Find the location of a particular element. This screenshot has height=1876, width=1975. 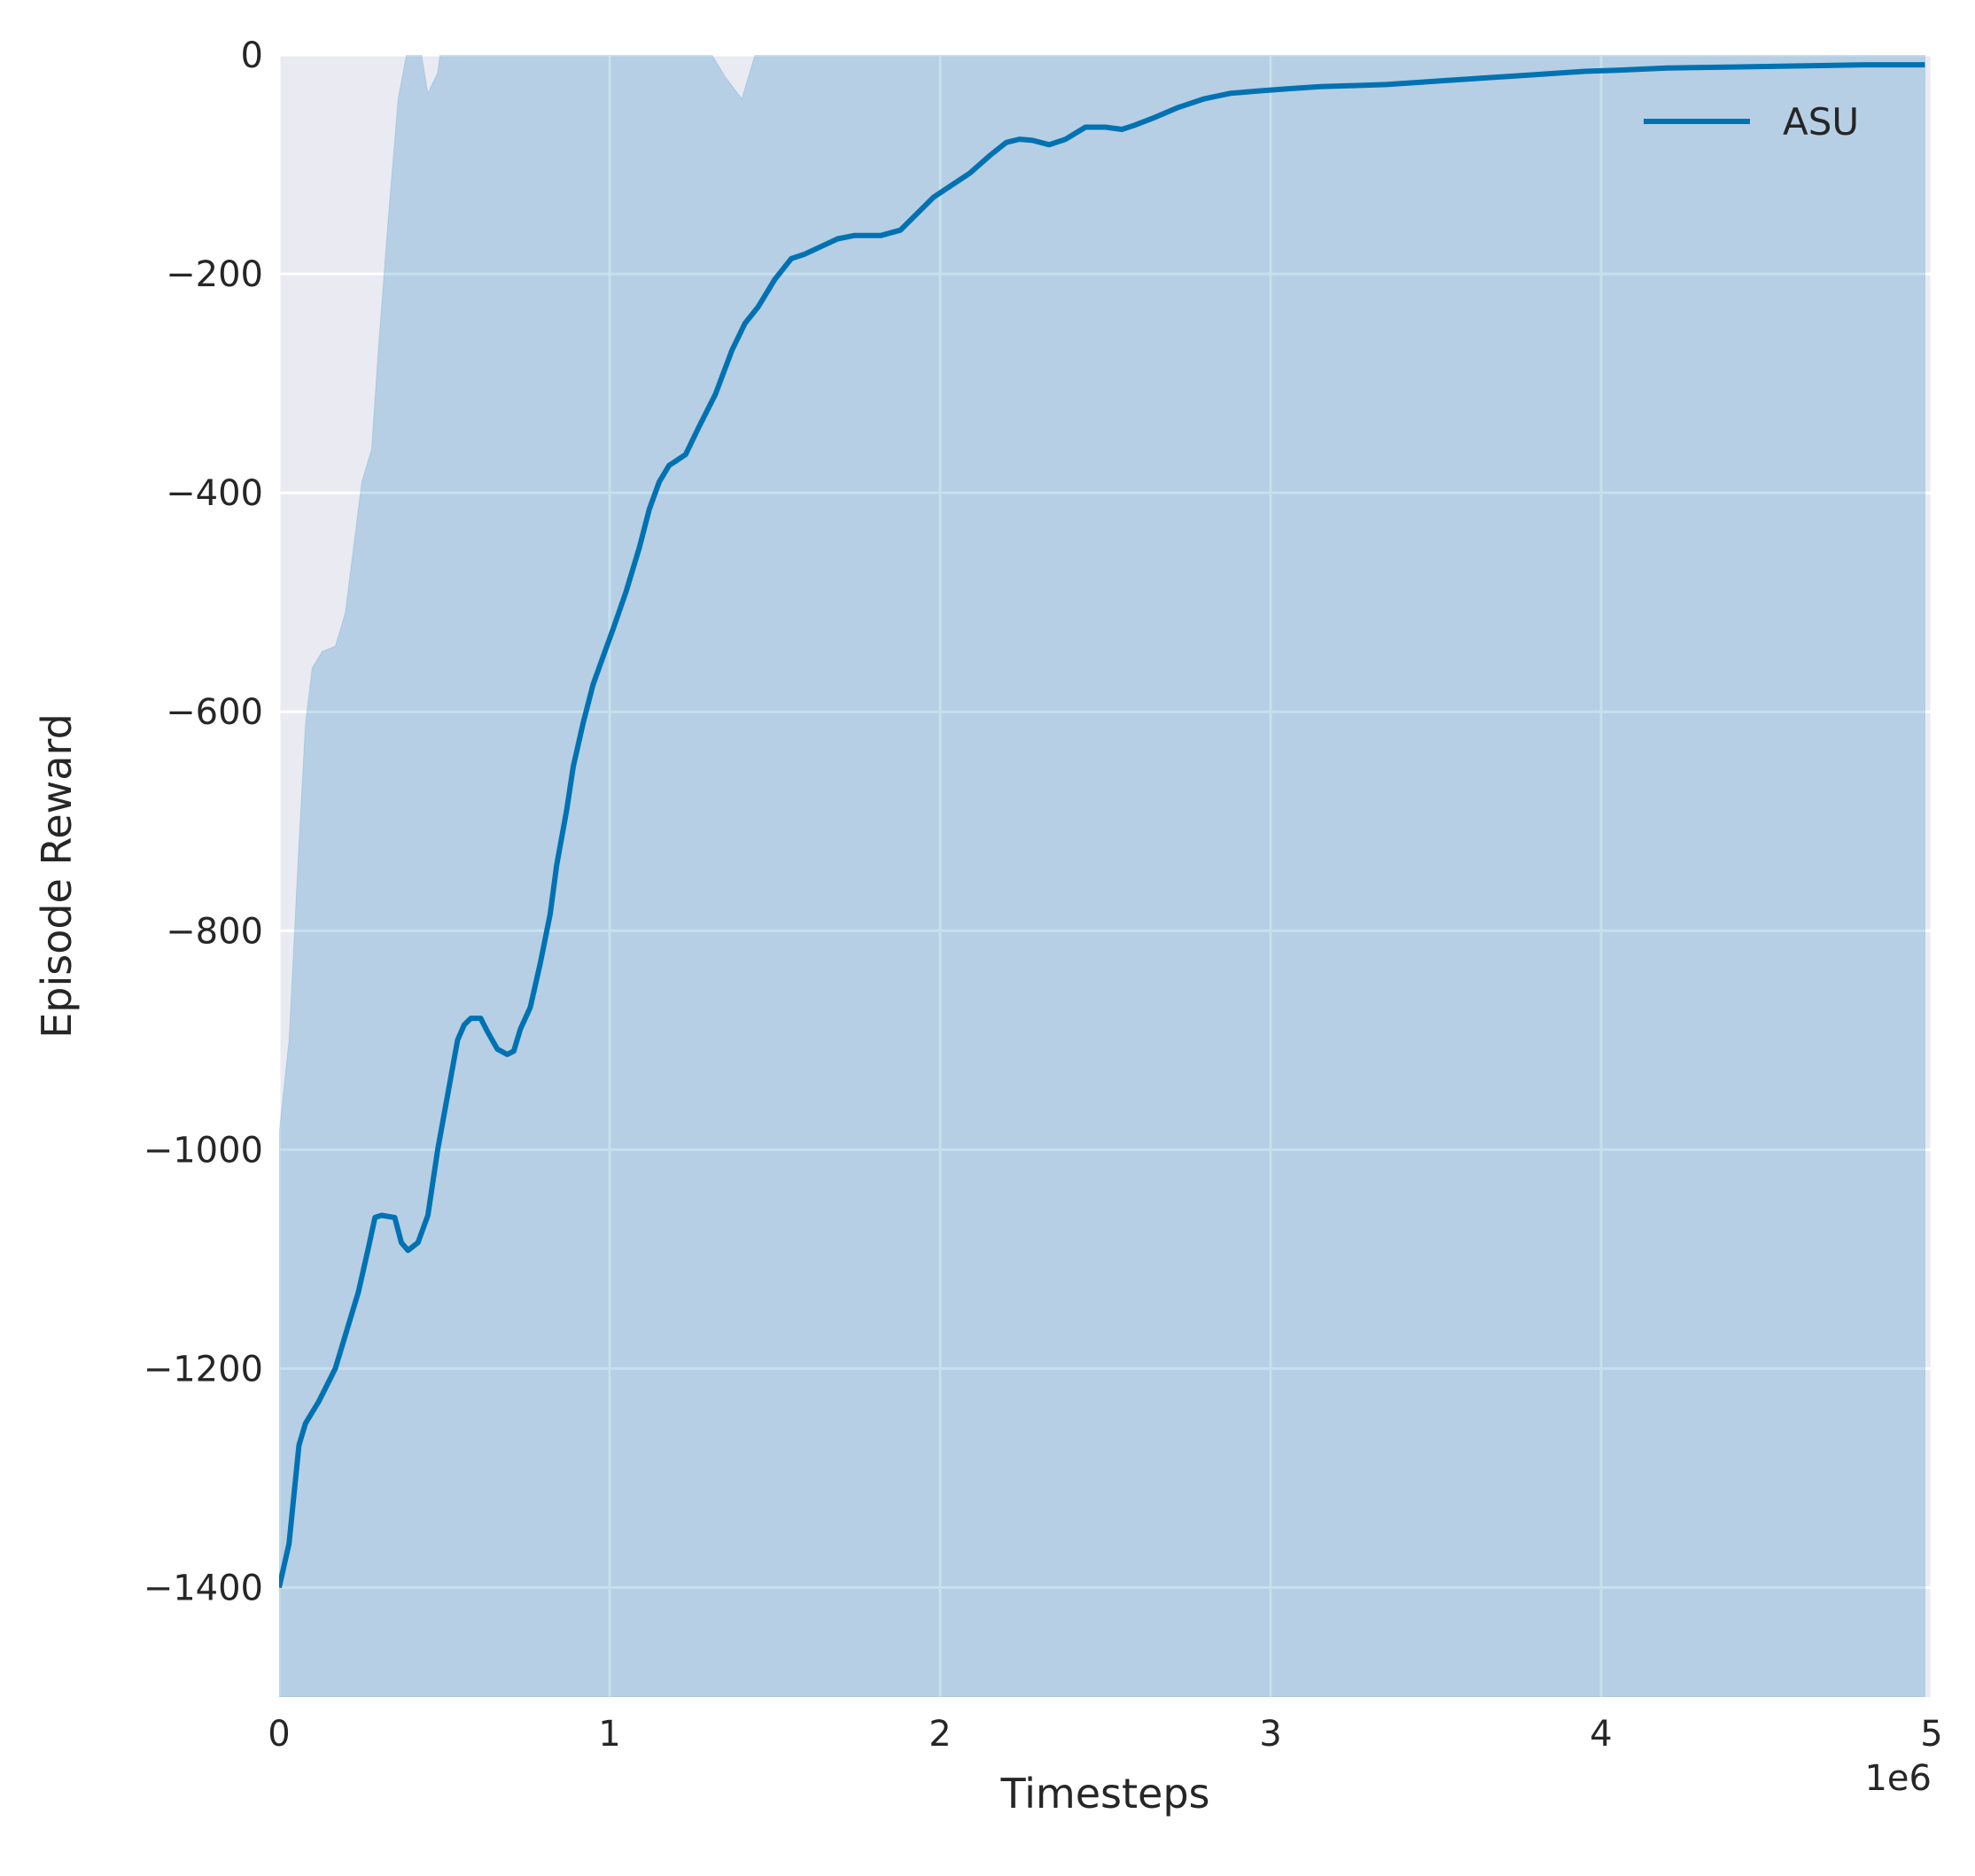

y-tick-label: −1200 is located at coordinates (203, 1369).